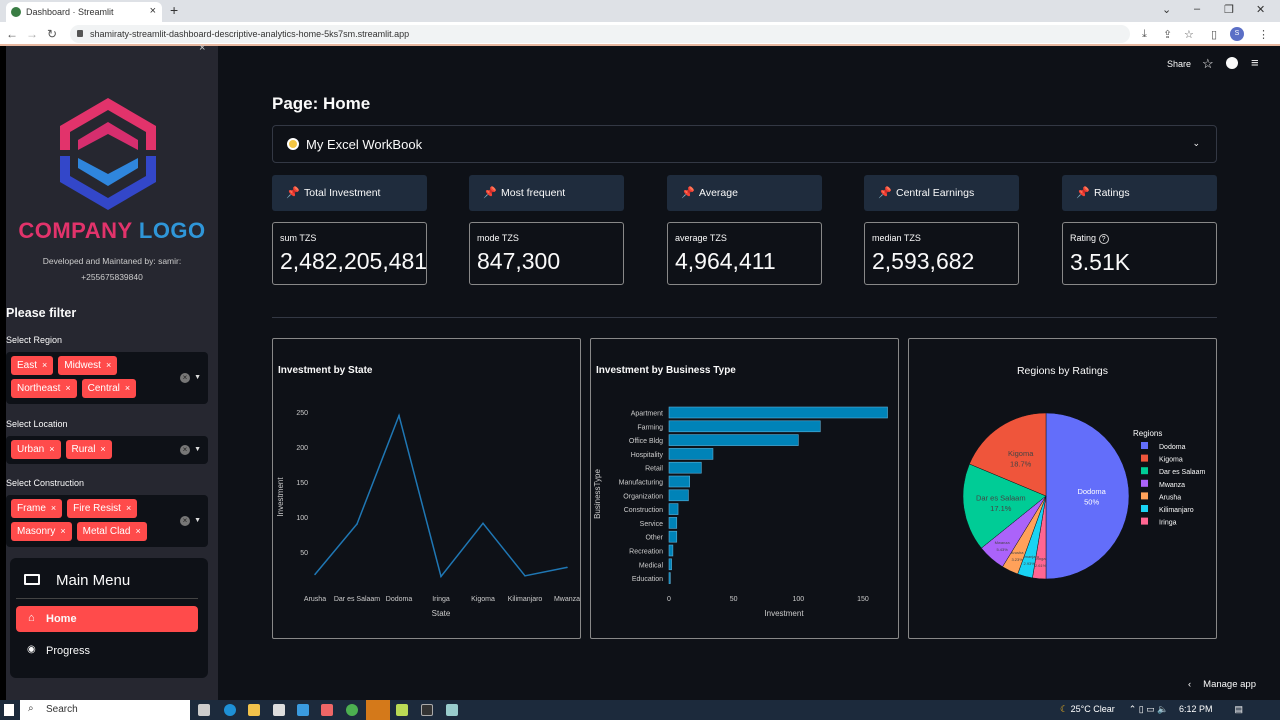  What do you see at coordinates (44, 388) in the screenshot?
I see `chip-northeast: Northeast ×` at bounding box center [44, 388].